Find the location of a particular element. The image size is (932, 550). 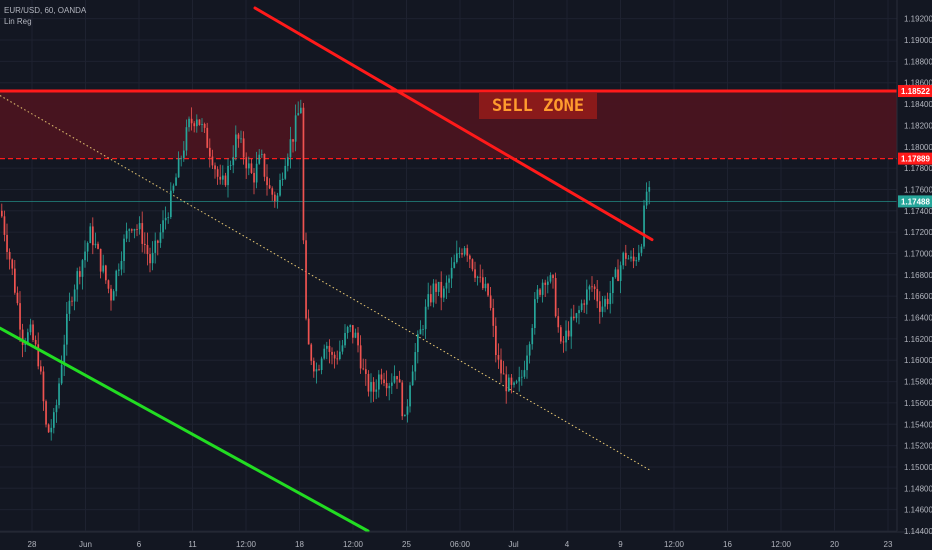

y-tick-label: 1.15400 is located at coordinates (918, 424).